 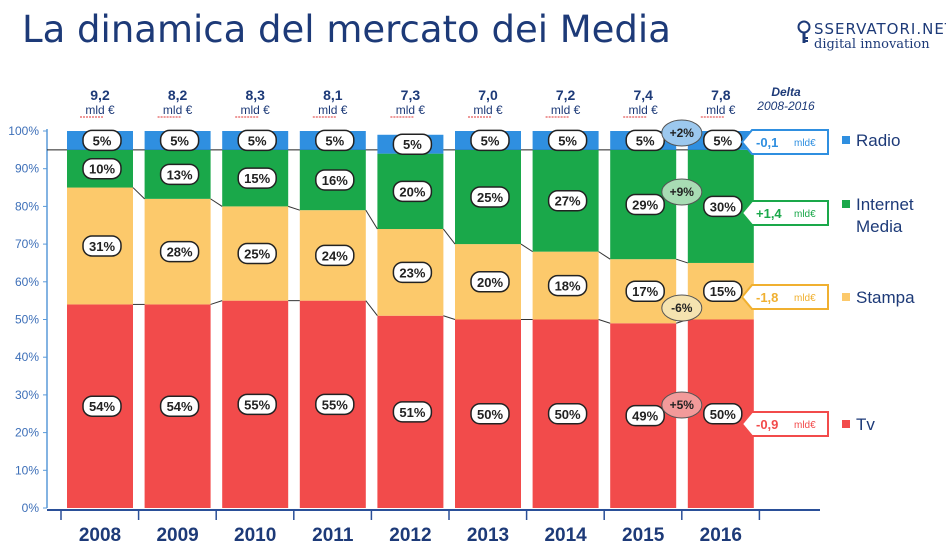 I want to click on delta-header-range: 2008-2016, so click(x=785, y=106).